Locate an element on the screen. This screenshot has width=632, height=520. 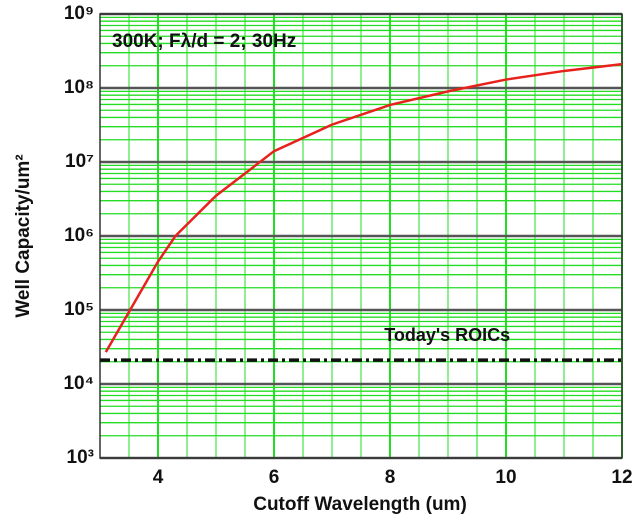
x-axis-title: Cutoff Wavelength (um) is located at coordinates (360, 504).